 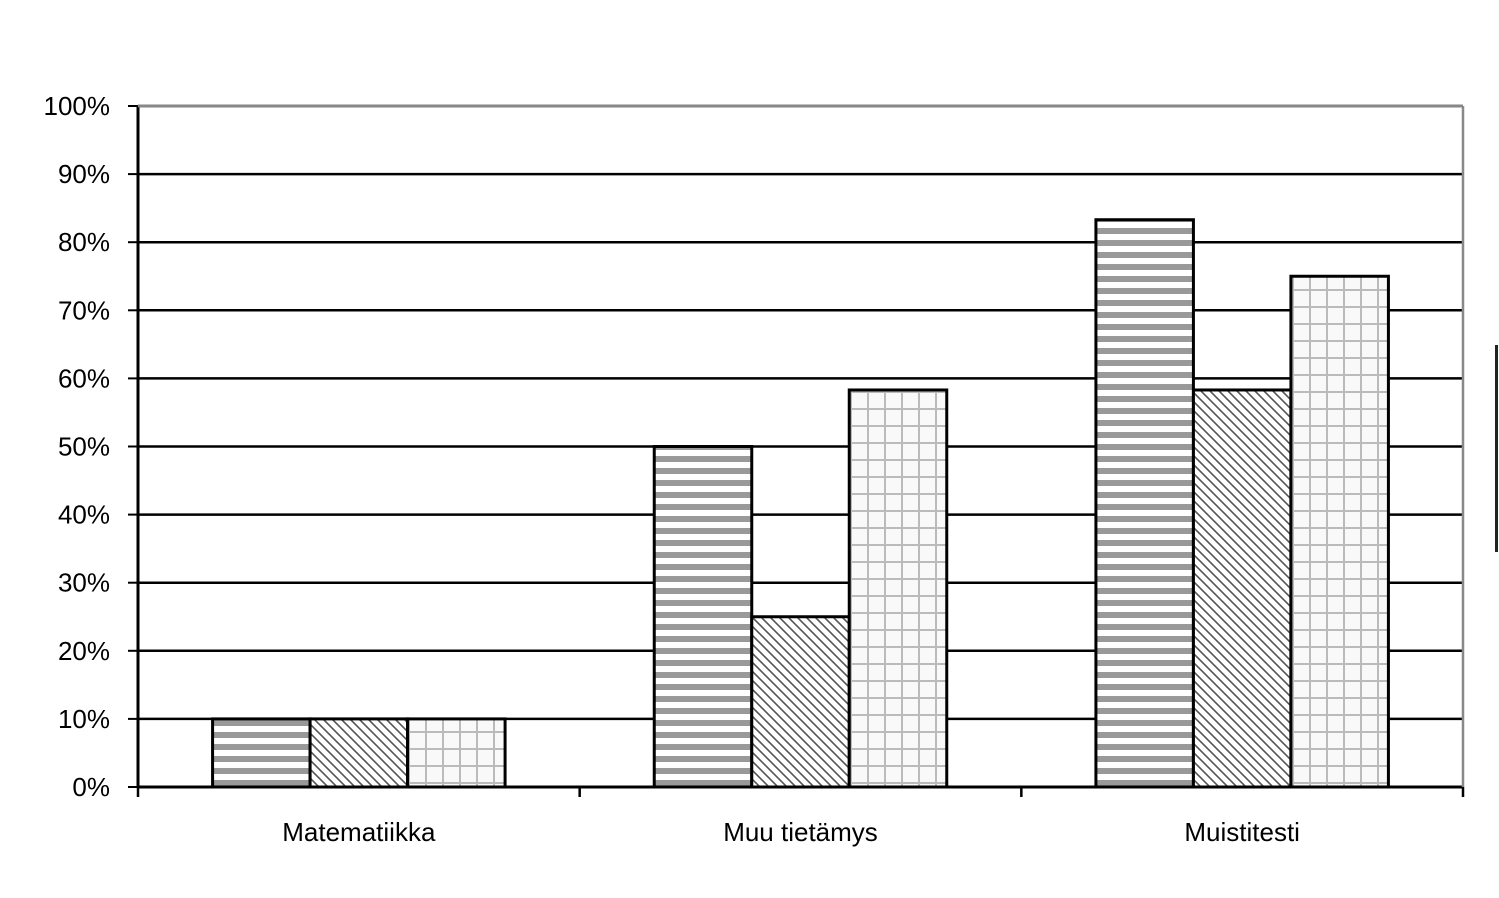 I want to click on x-category-label: Muistitesti, so click(x=1242, y=832).